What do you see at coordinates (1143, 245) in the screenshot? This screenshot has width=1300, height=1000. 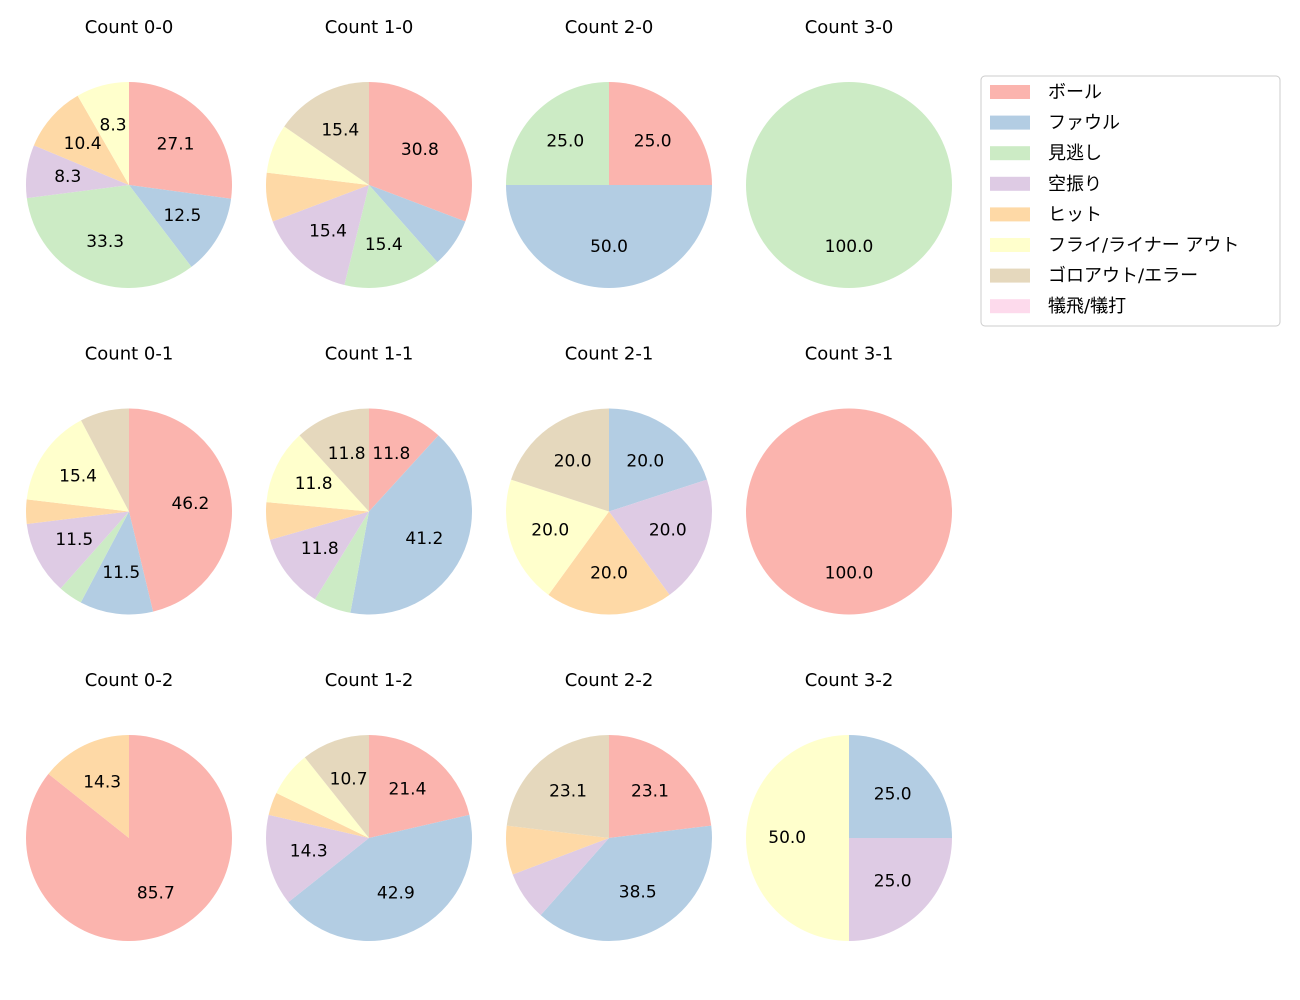 I see `legend-label: フライ/ライナー アウト` at bounding box center [1143, 245].